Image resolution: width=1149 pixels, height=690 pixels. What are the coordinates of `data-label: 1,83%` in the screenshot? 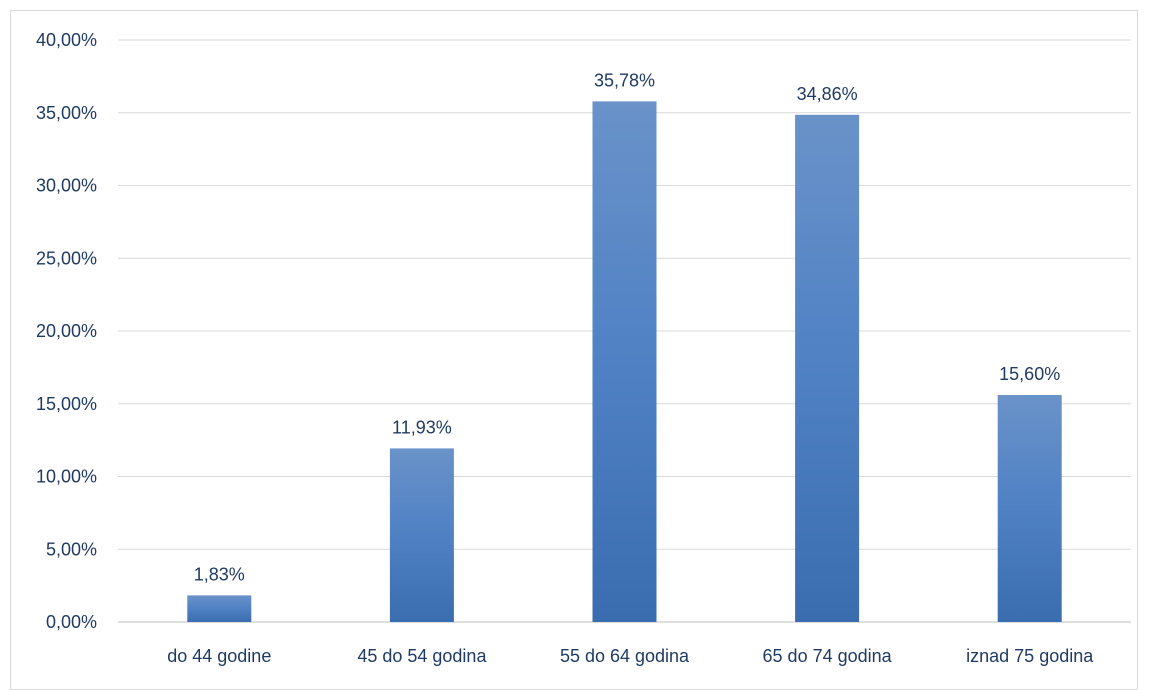 It's located at (219, 574).